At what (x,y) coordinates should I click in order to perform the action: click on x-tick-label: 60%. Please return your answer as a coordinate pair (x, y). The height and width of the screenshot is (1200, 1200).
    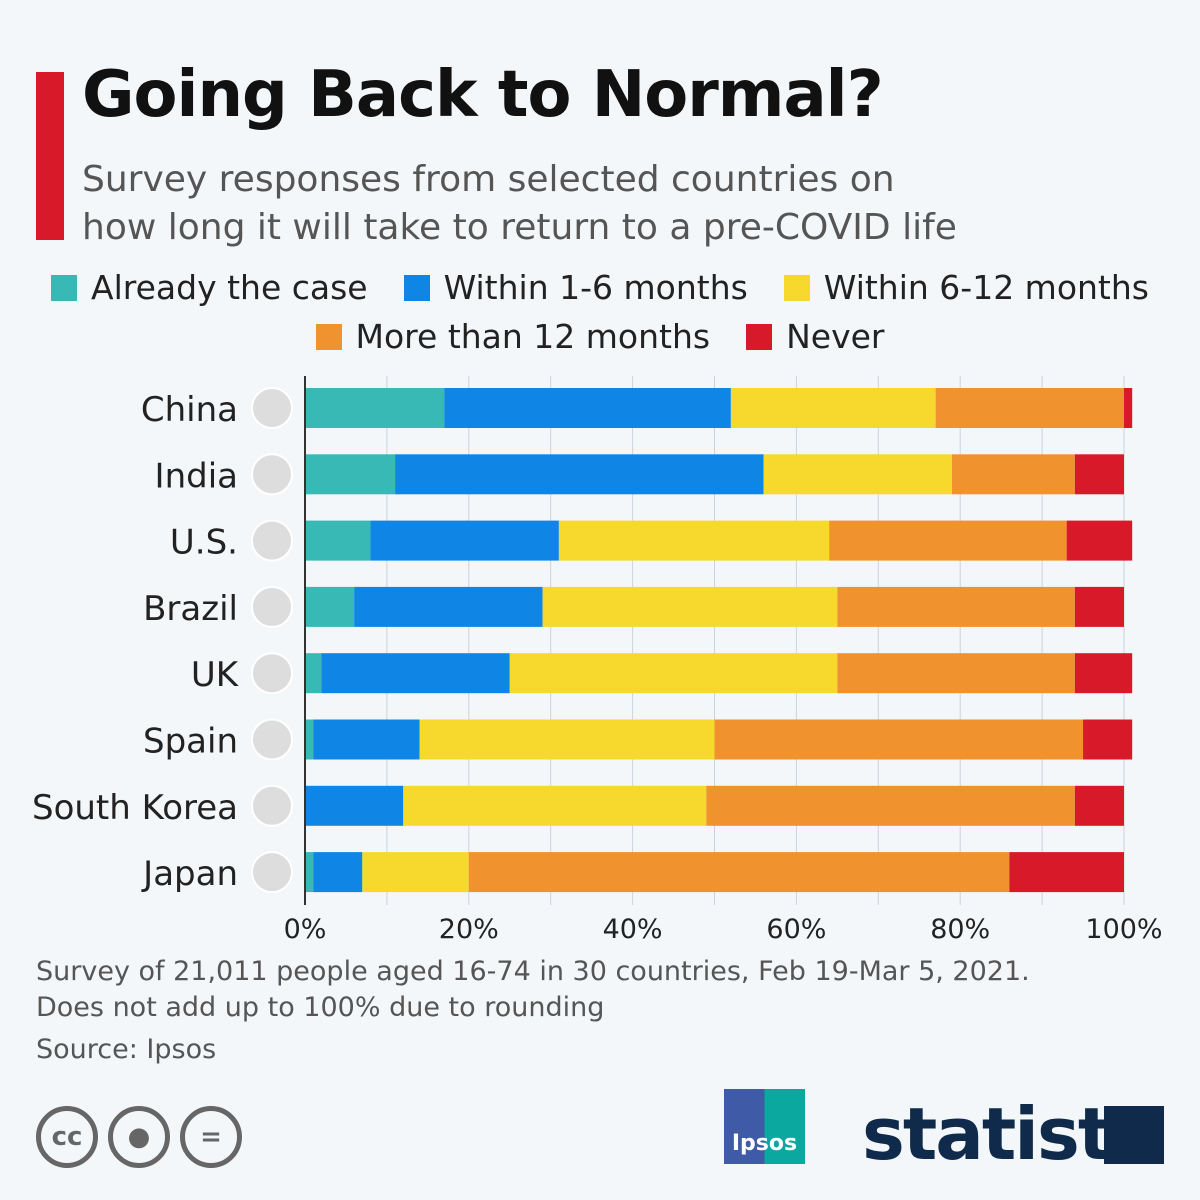
    Looking at the image, I should click on (796, 929).